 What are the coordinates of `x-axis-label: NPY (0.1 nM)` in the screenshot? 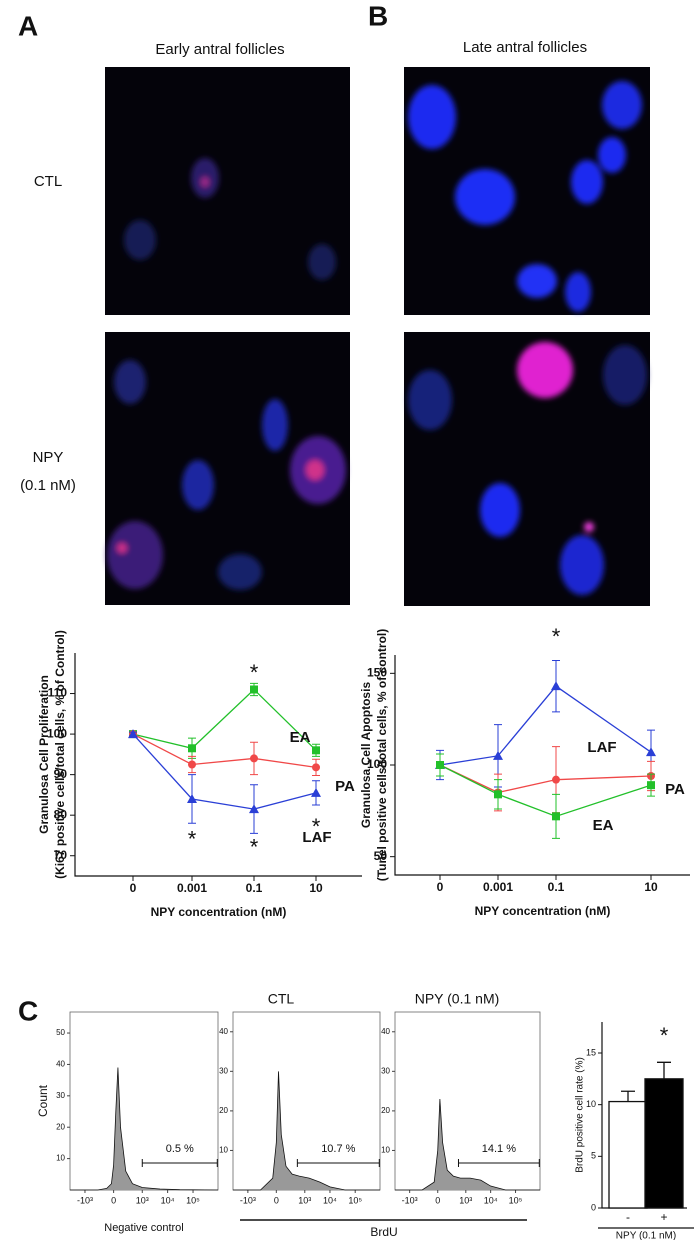 It's located at (646, 1235).